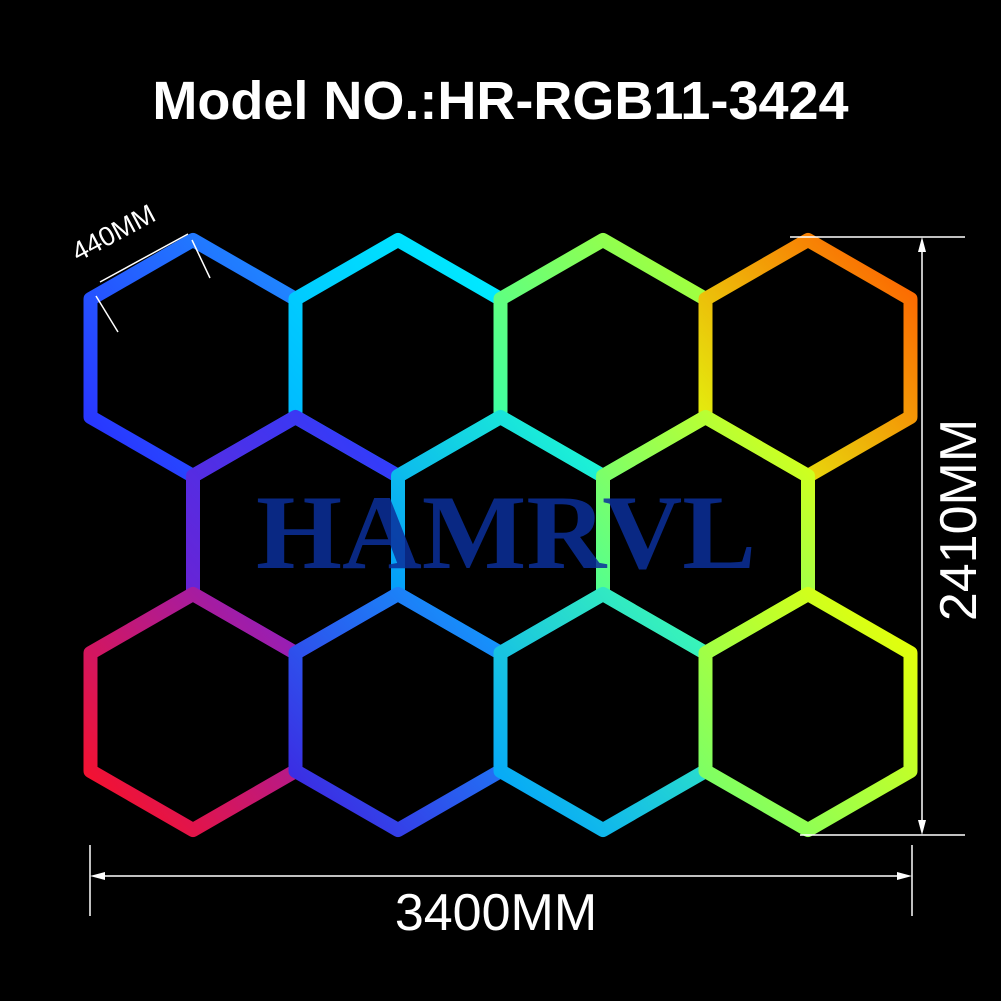 The height and width of the screenshot is (1001, 1001). Describe the element at coordinates (506, 532) in the screenshot. I see `brand-watermark: HAMRVL` at that location.